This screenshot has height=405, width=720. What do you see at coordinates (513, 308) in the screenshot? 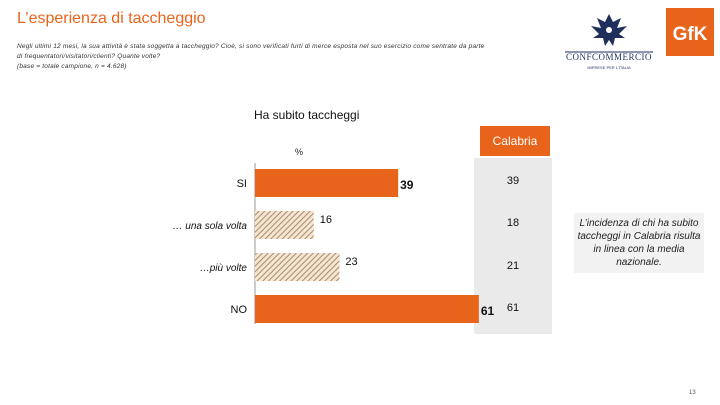
I see `calabria-value-no: 61` at bounding box center [513, 308].